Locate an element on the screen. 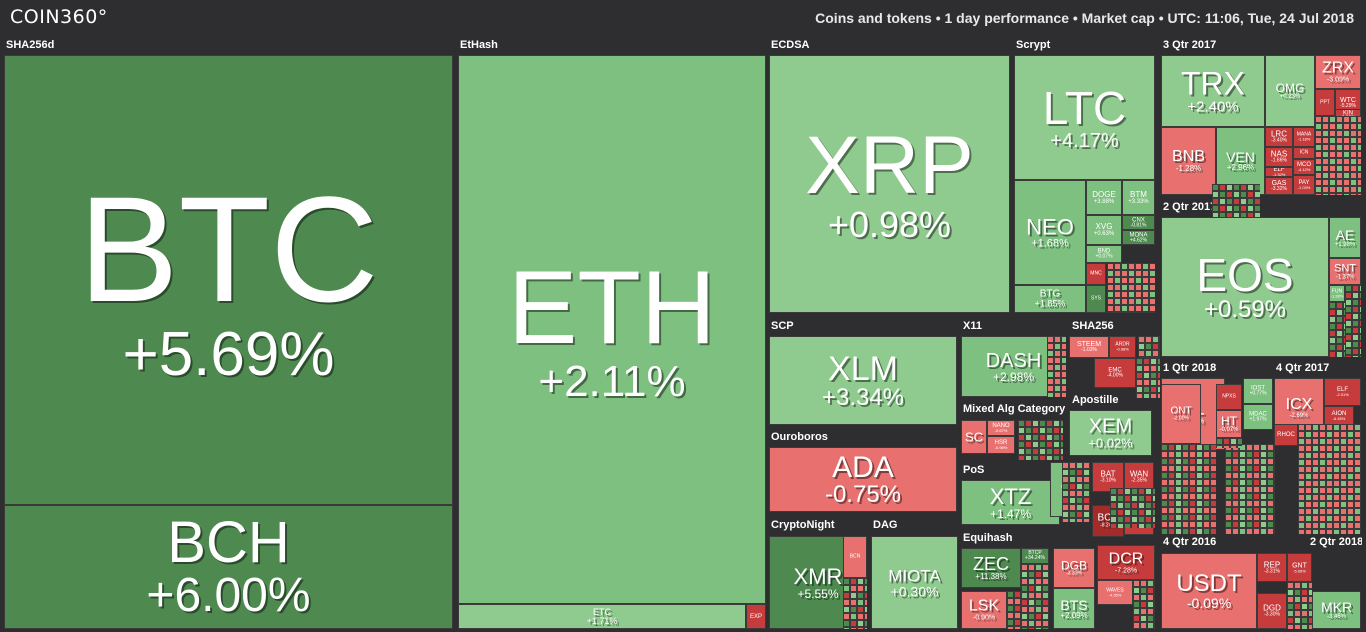  group-label: SHA256d is located at coordinates (30, 45).